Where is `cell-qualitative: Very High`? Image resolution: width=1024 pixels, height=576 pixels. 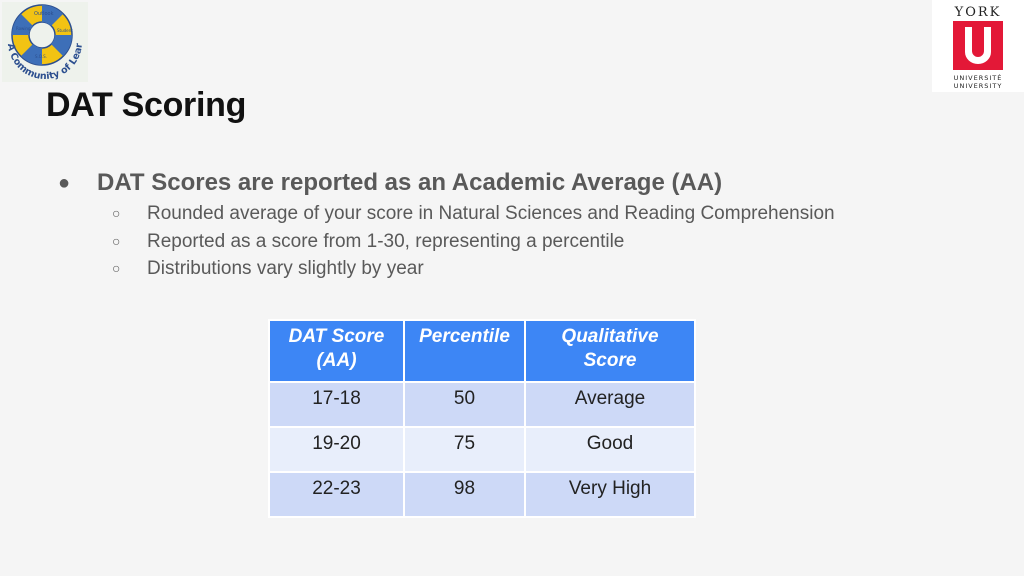 cell-qualitative: Very High is located at coordinates (610, 494).